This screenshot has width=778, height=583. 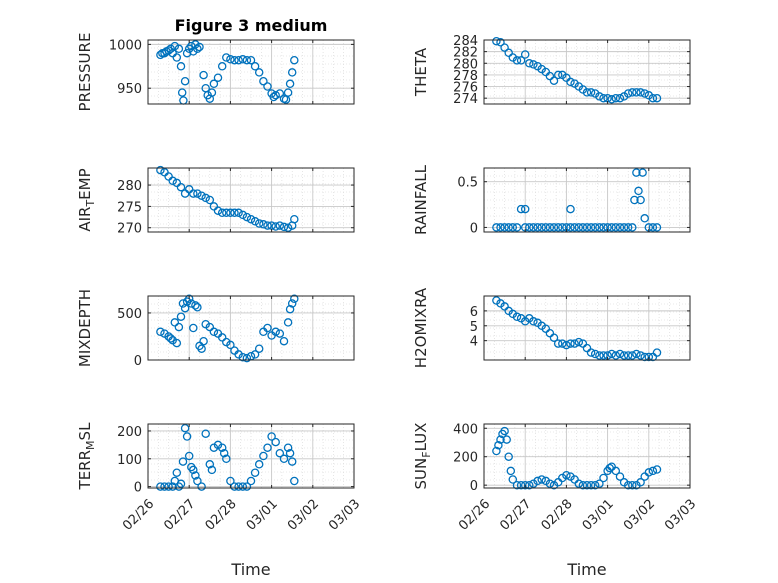 What do you see at coordinates (421, 199) in the screenshot?
I see `y-axis-label: RAINFALL` at bounding box center [421, 199].